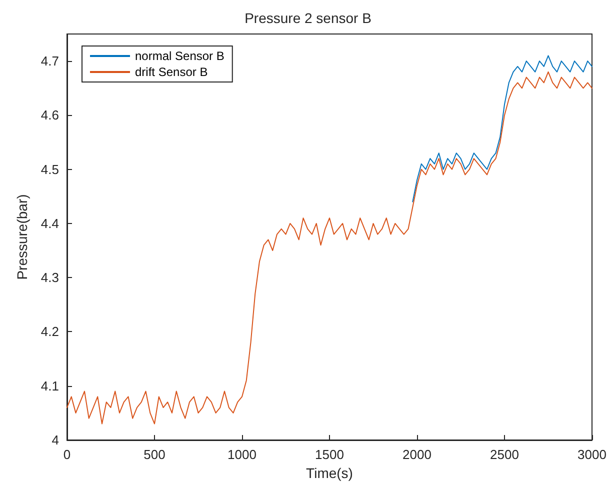 This screenshot has width=616, height=492. I want to click on y-tick-label: 4.4, so click(49, 223).